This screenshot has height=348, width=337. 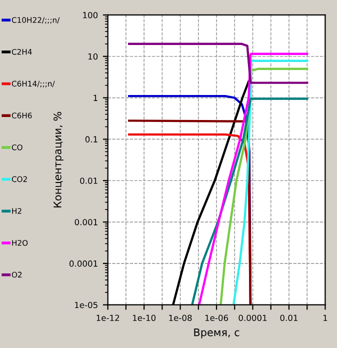 I want to click on y-tick-label: 1e-05, so click(x=86, y=305).